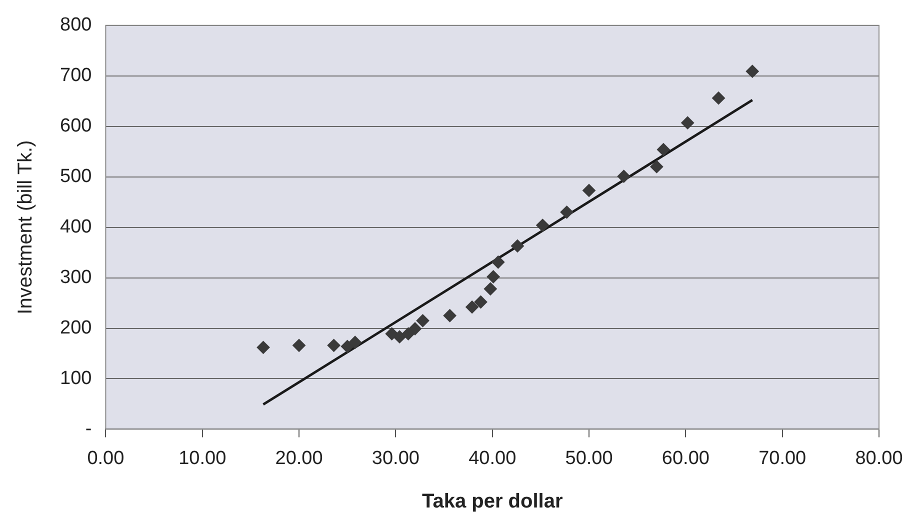 Image resolution: width=919 pixels, height=523 pixels. I want to click on y-tick-label: 800, so click(76, 25).